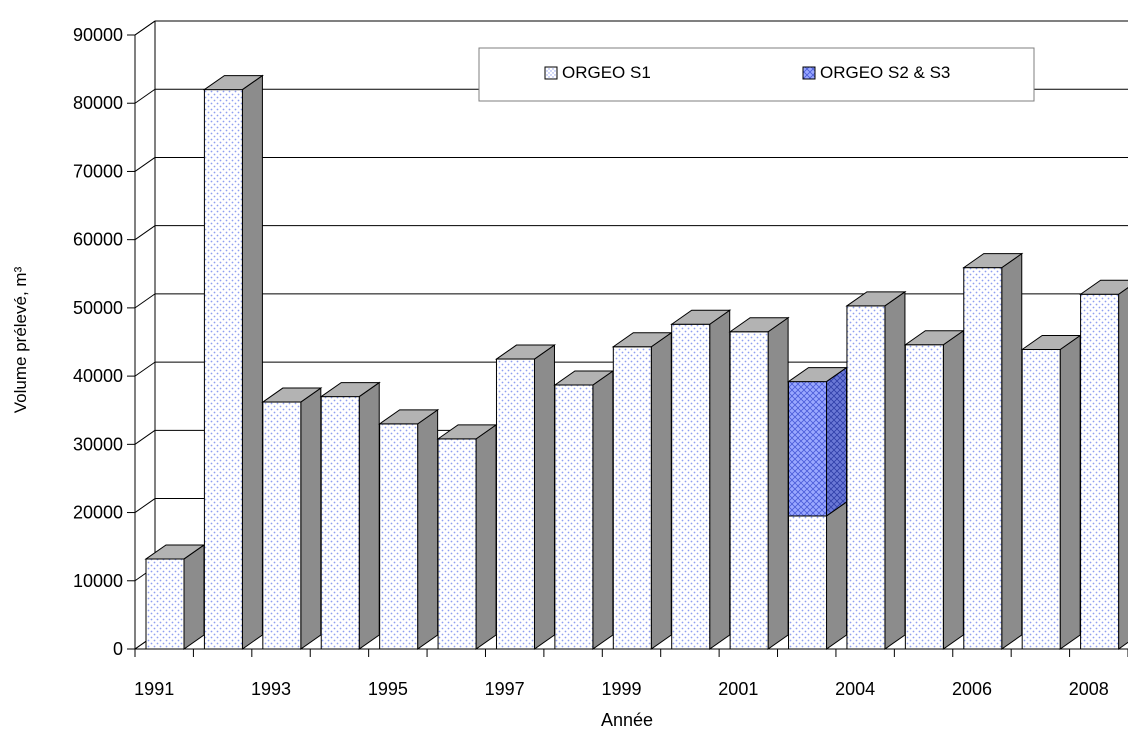  I want to click on bar-top-1994, so click(350, 390).